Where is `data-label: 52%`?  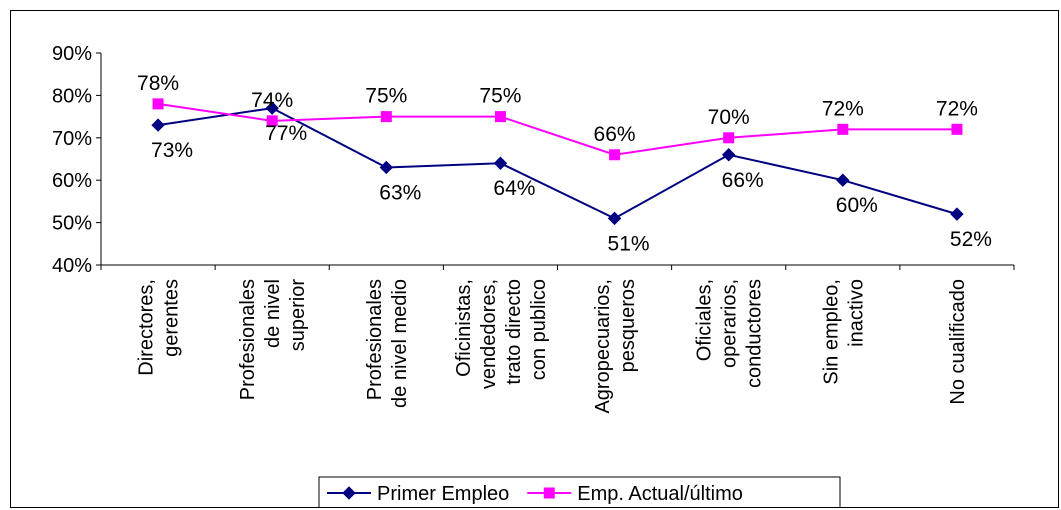 data-label: 52% is located at coordinates (971, 239).